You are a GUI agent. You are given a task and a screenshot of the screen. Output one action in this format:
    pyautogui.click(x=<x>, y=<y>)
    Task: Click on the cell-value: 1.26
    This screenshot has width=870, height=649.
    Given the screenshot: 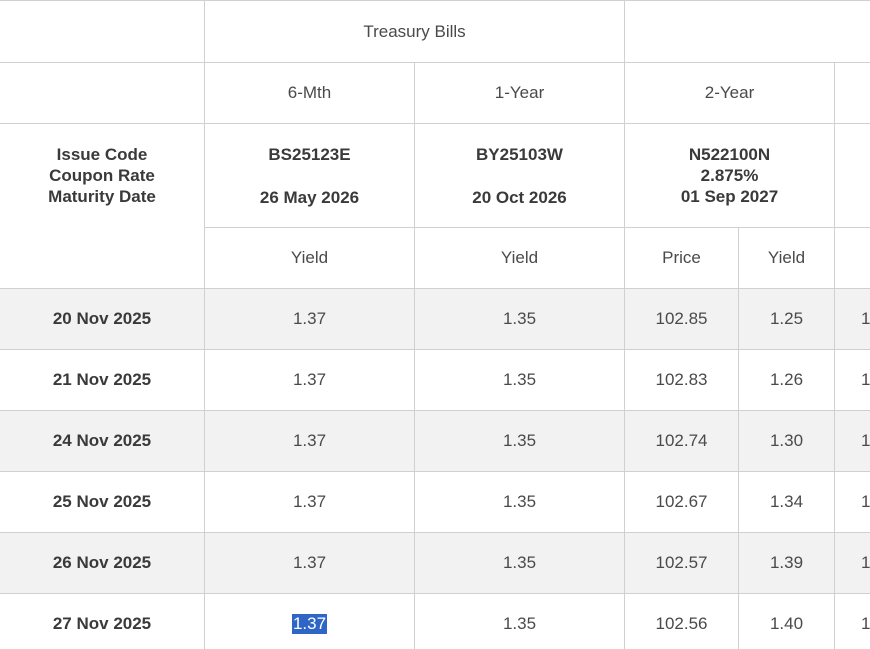 What is the action you would take?
    pyautogui.click(x=786, y=379)
    